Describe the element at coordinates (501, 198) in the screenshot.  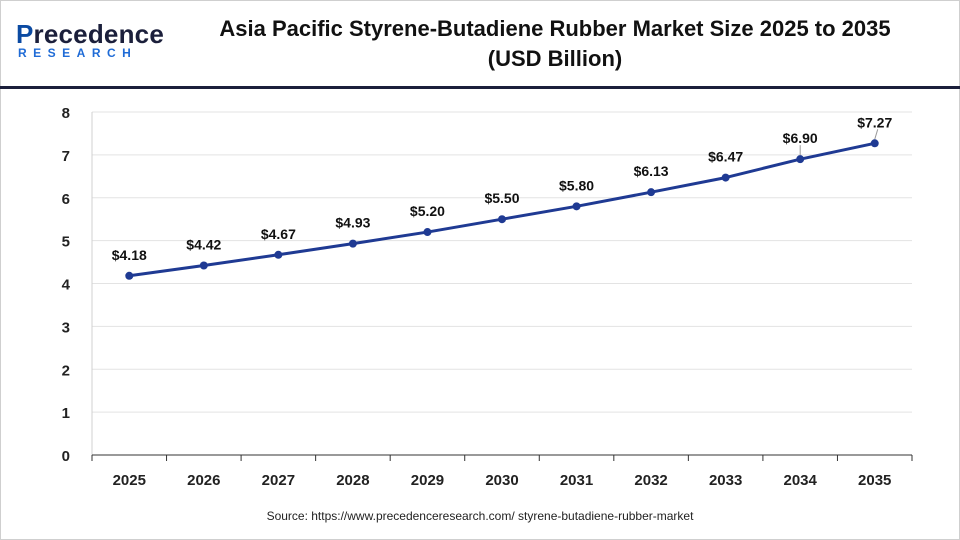
I see `data-label: $5.50` at that location.